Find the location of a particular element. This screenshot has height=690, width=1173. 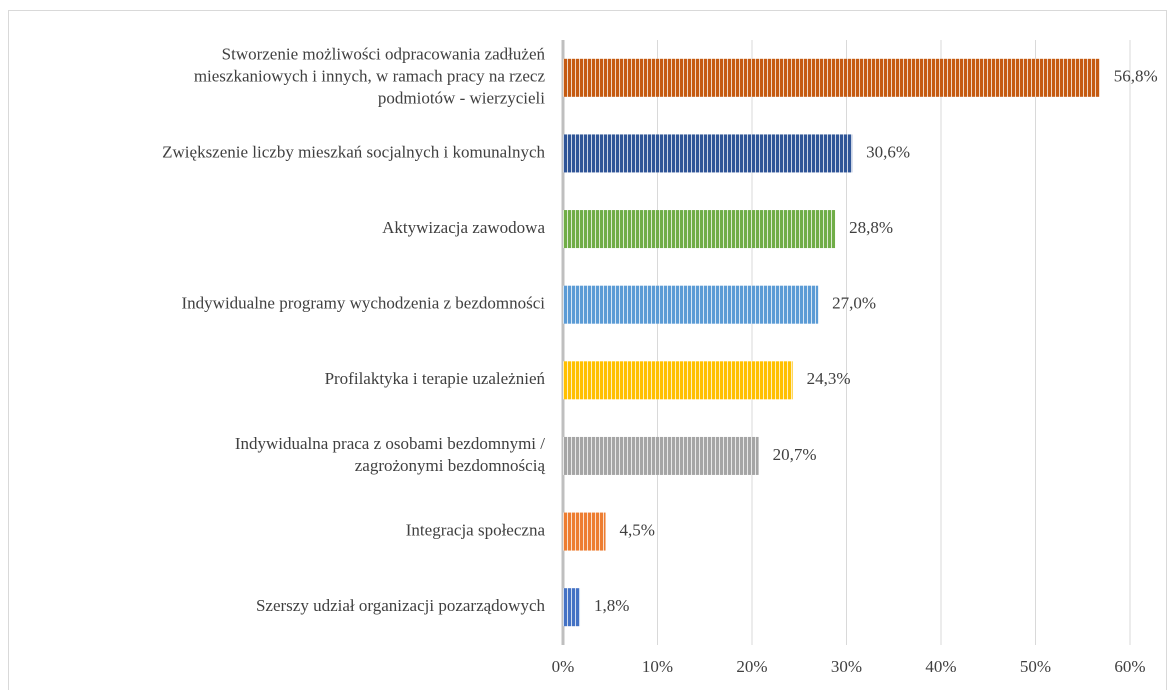

value-label: 56,8% is located at coordinates (1136, 76).